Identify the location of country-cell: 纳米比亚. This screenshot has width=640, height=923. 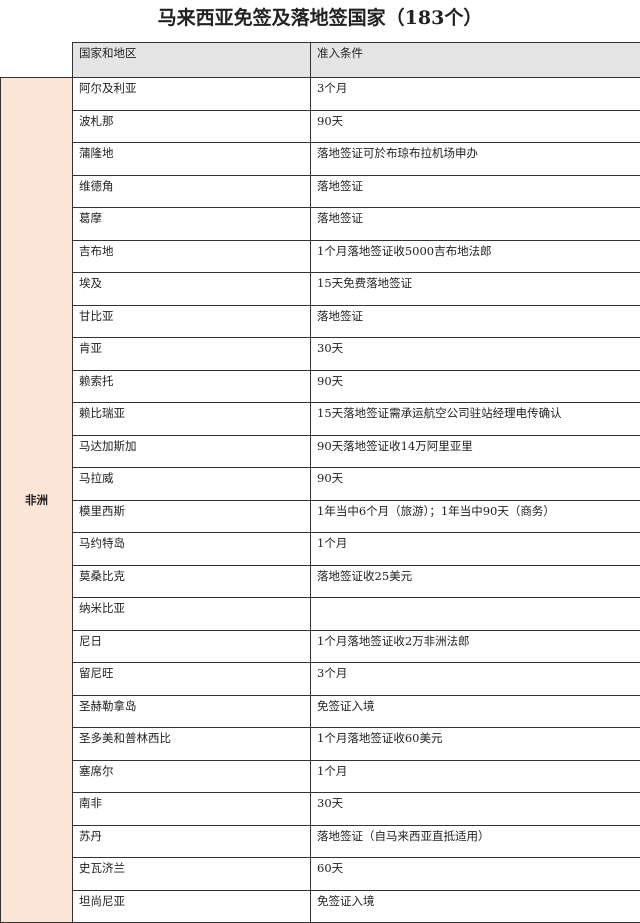
(192, 614).